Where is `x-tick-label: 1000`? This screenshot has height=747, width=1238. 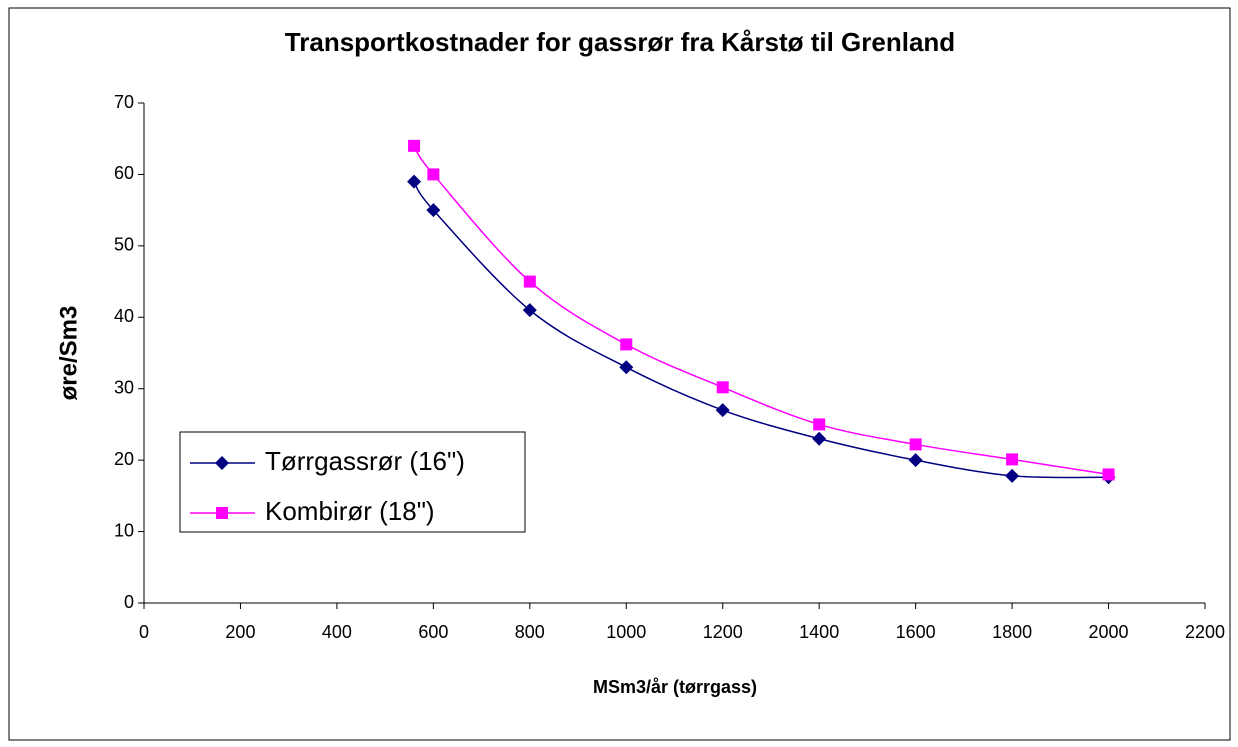
x-tick-label: 1000 is located at coordinates (626, 632).